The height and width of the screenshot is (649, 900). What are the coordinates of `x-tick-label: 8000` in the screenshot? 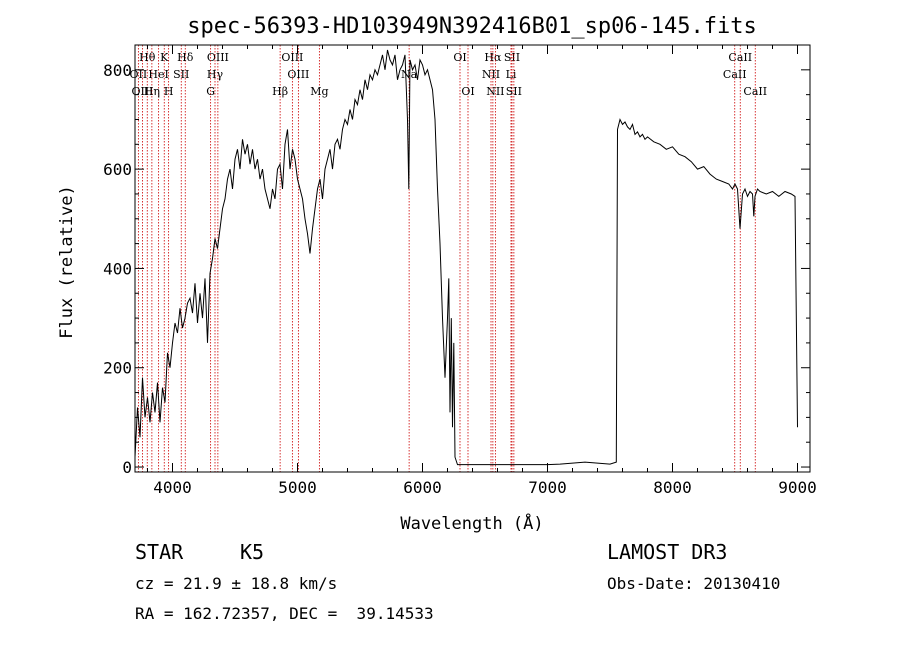 It's located at (672, 487).